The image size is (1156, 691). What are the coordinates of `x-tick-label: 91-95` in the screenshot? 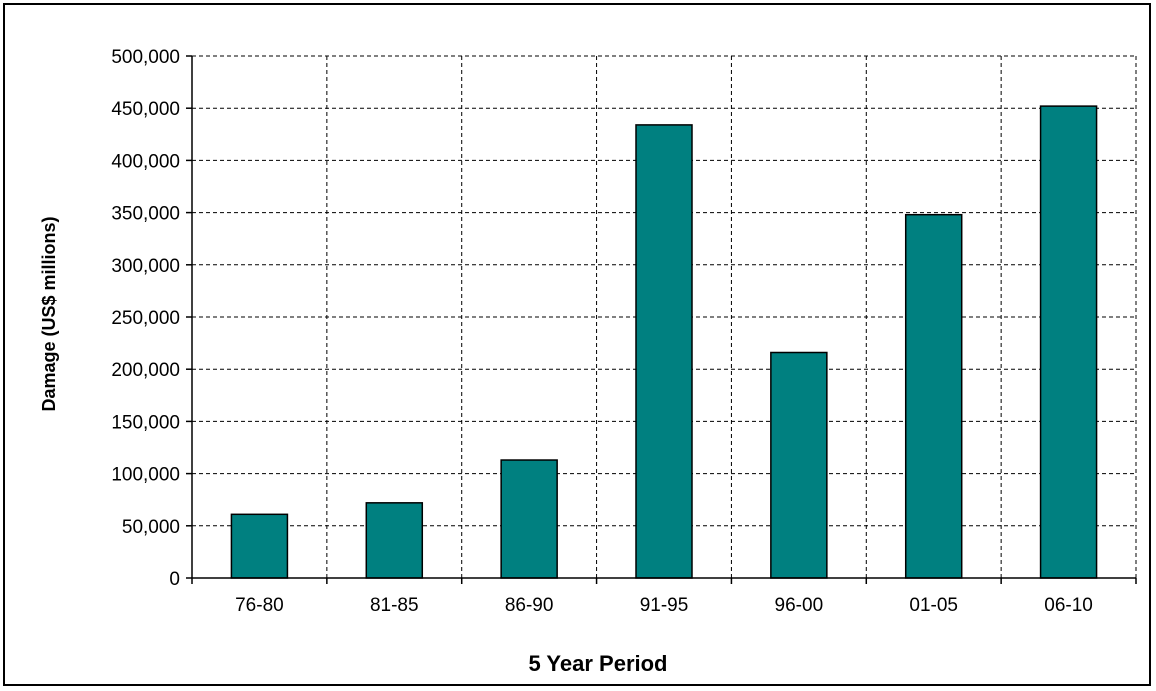 It's located at (664, 605).